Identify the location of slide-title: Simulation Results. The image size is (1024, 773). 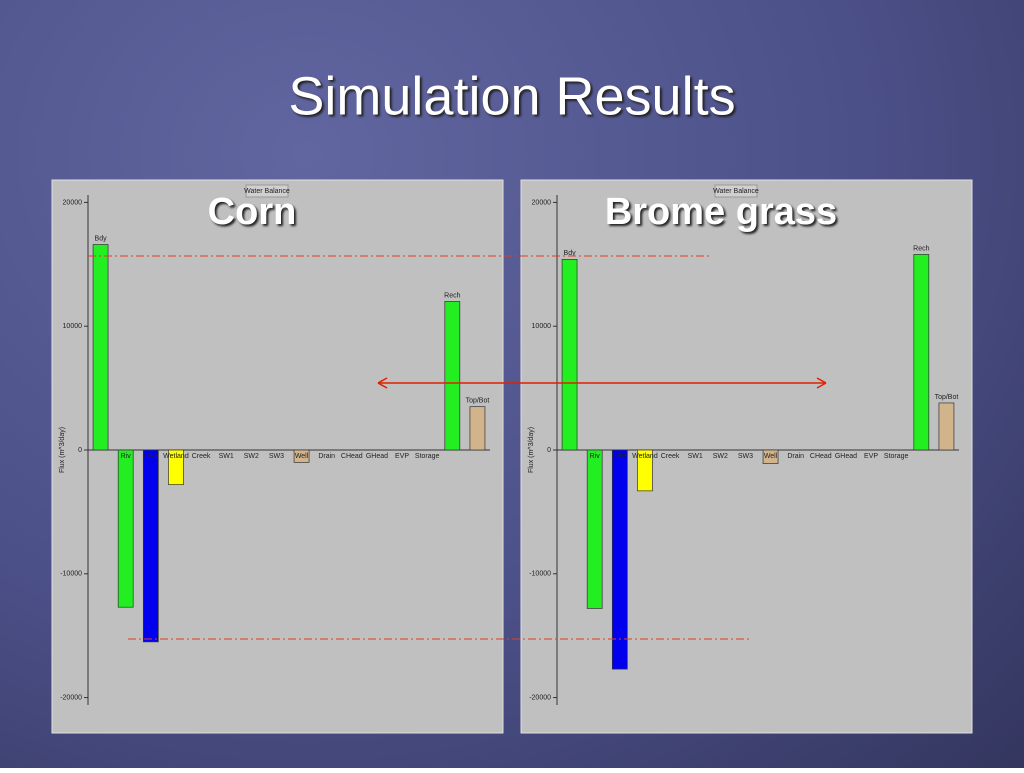
(511, 96).